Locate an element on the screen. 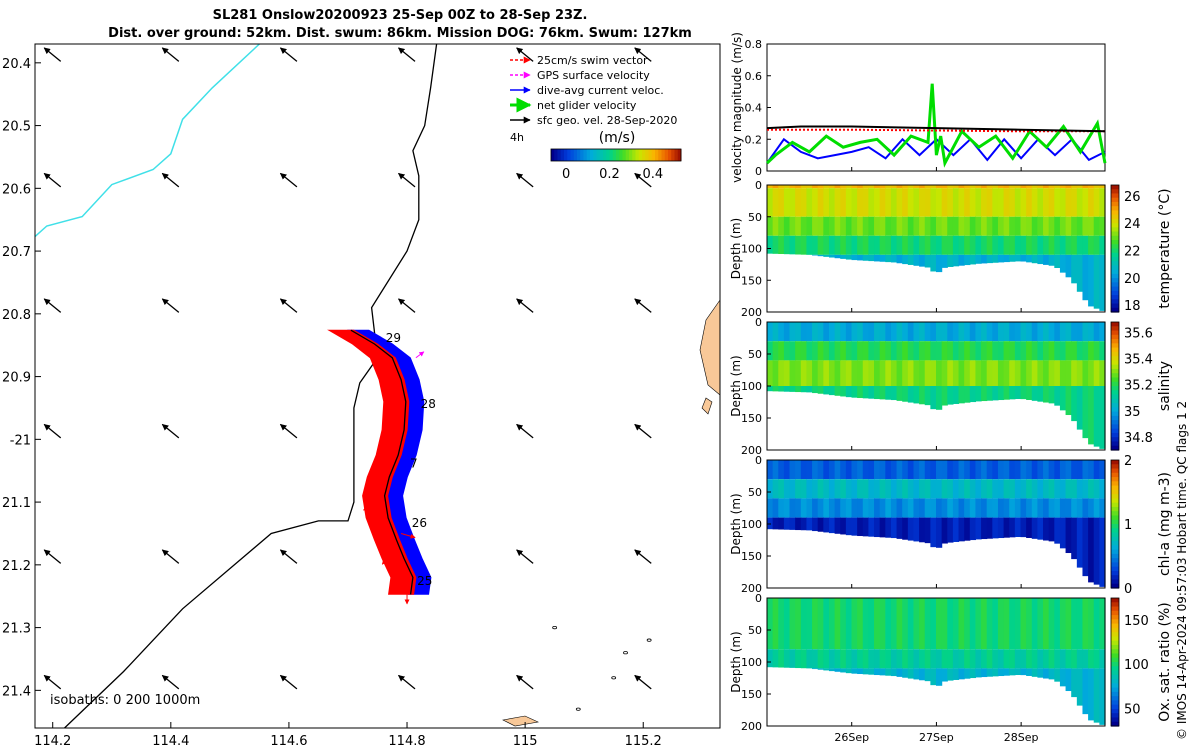  chla-panel: 0 50 100 150 200 Depth (m) 0 1 2 chl-a (mg m-3) is located at coordinates (951, 525).